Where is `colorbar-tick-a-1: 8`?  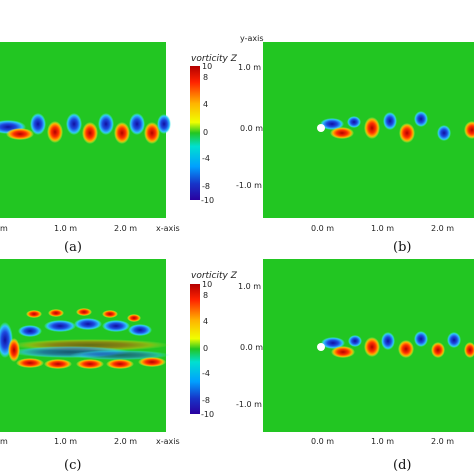 colorbar-tick-a-1: 8 is located at coordinates (205, 77).